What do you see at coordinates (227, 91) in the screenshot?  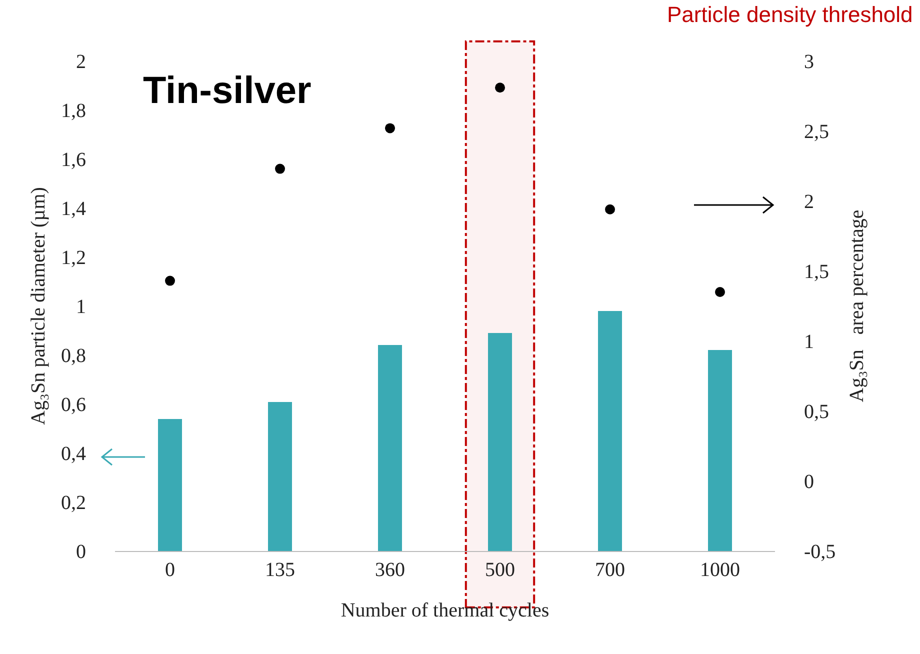 I see `annotation: Tin-silver` at bounding box center [227, 91].